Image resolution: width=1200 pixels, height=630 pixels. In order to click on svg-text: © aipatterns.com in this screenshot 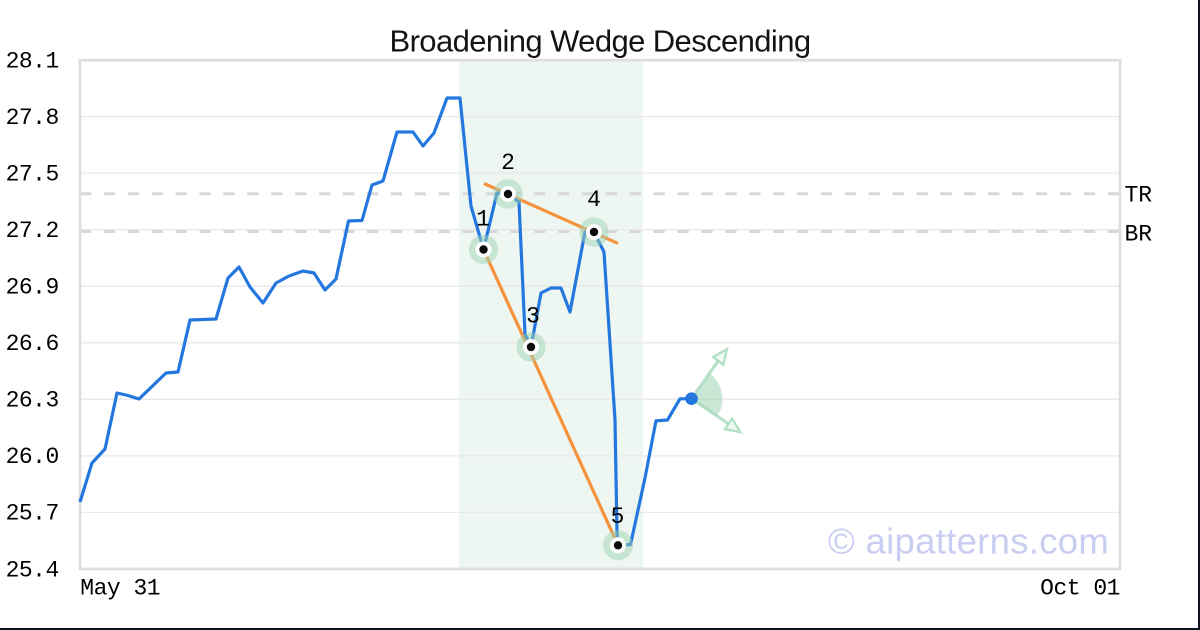, I will do `click(968, 541)`.